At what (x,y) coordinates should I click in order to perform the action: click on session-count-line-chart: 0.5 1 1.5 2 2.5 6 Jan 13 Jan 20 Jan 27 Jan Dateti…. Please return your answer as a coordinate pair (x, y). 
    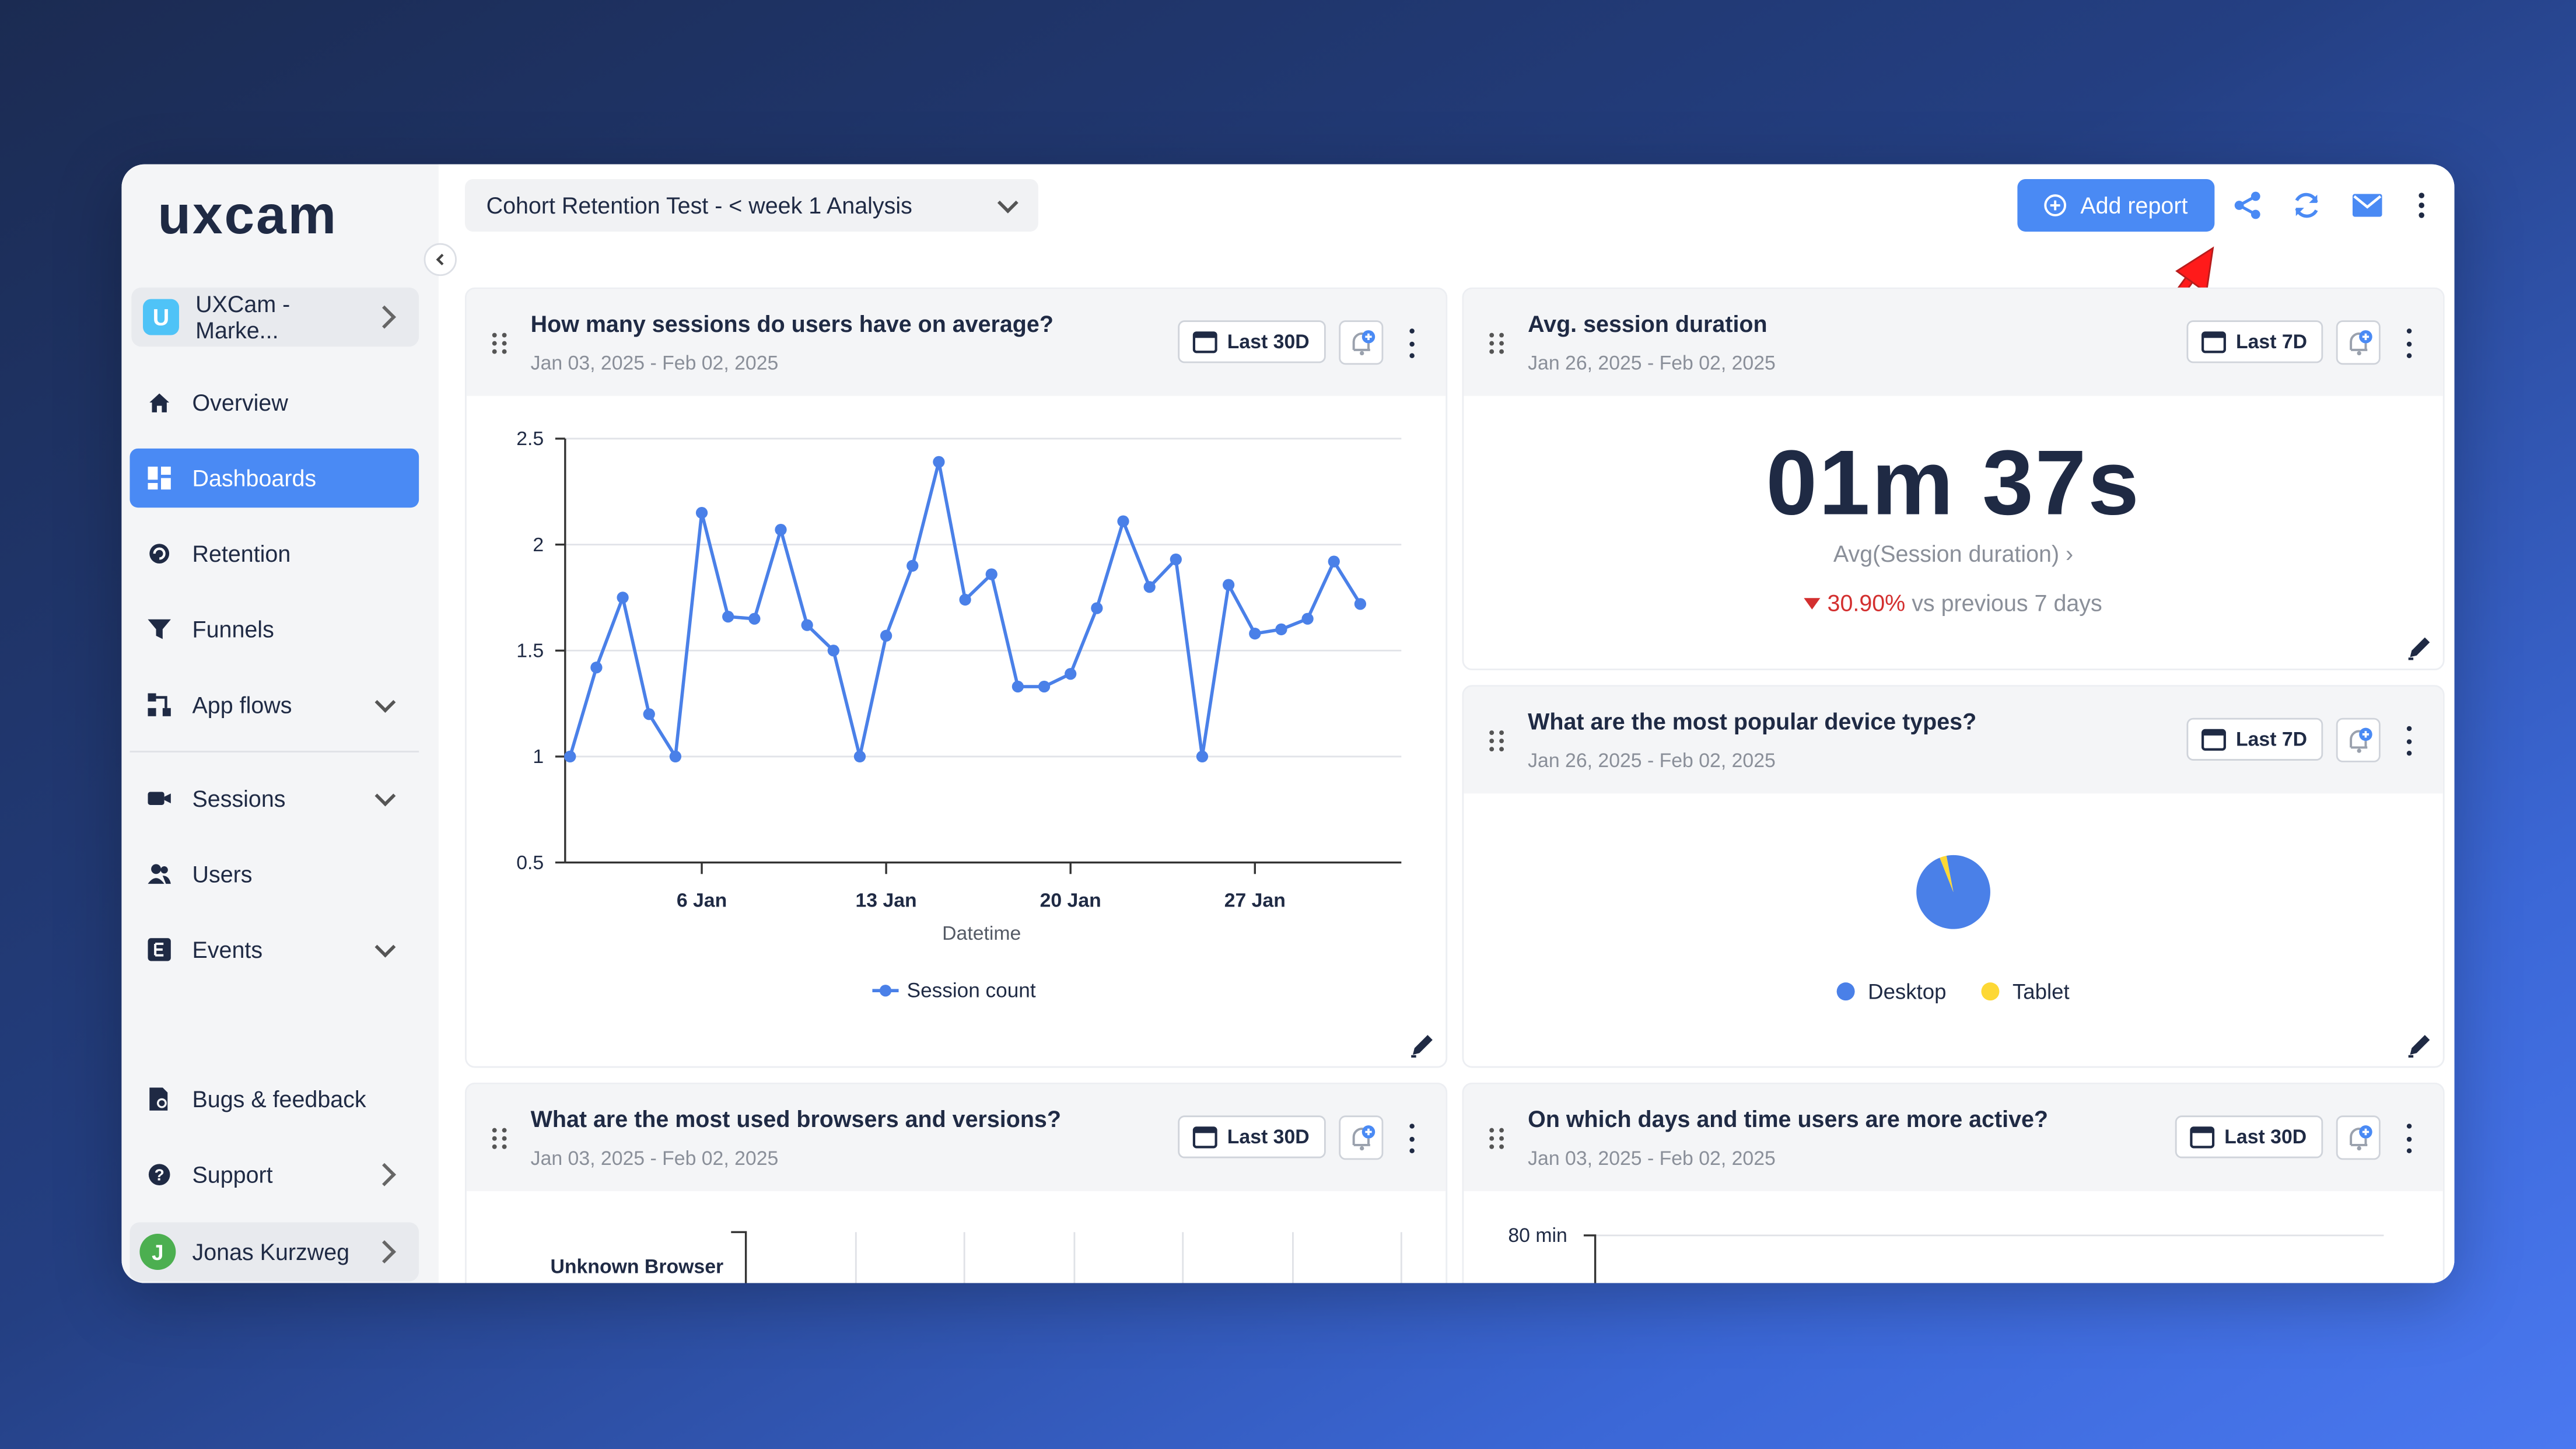
    Looking at the image, I should click on (959, 715).